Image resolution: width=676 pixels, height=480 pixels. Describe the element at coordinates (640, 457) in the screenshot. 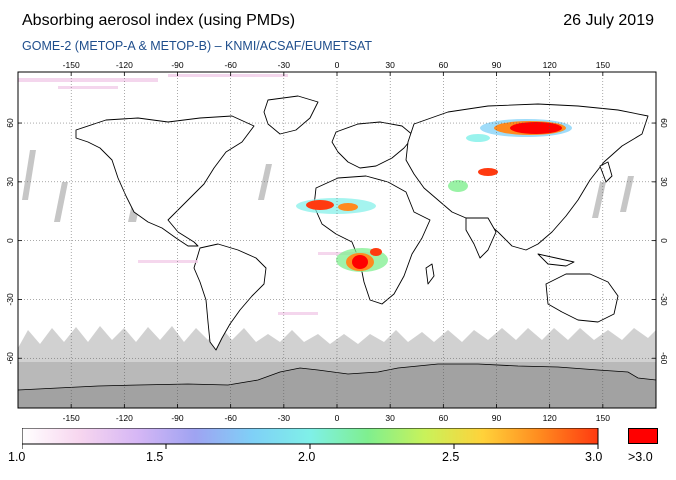

I see `colorbar-over-label: >3.0` at that location.